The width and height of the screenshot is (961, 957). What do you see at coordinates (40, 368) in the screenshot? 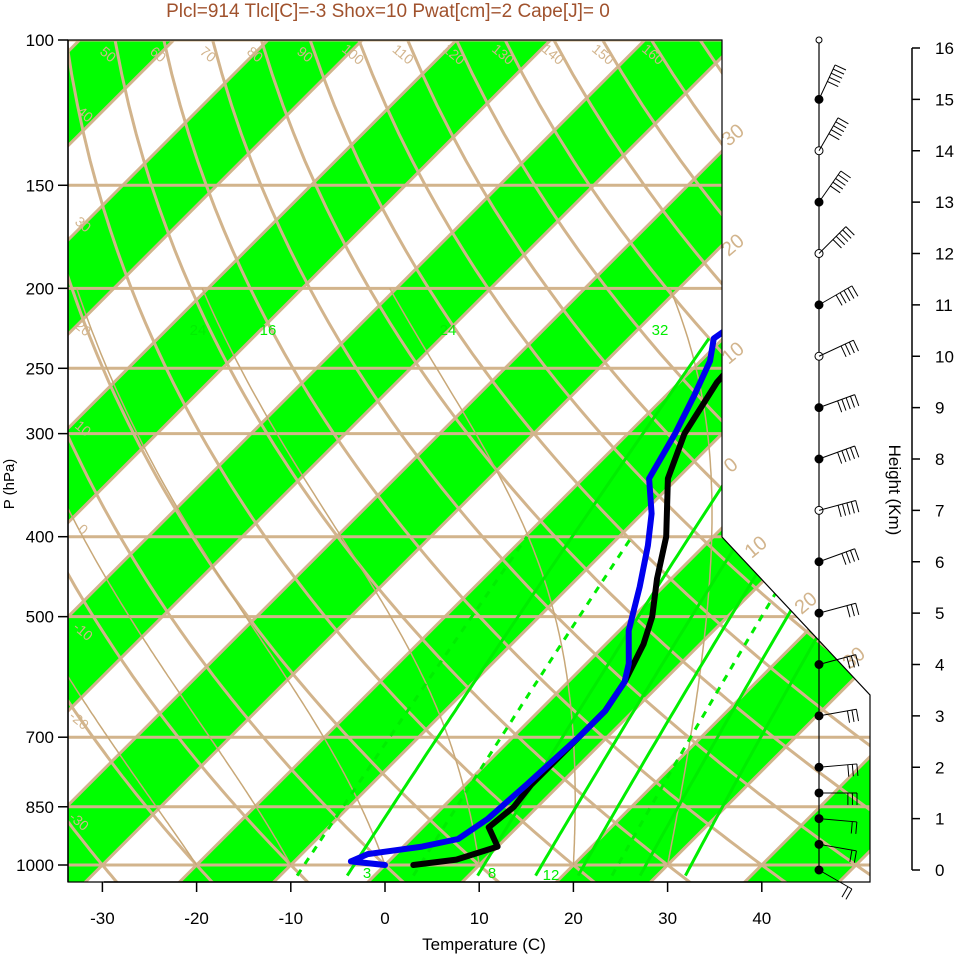
I see `y-tick-label: 250` at bounding box center [40, 368].